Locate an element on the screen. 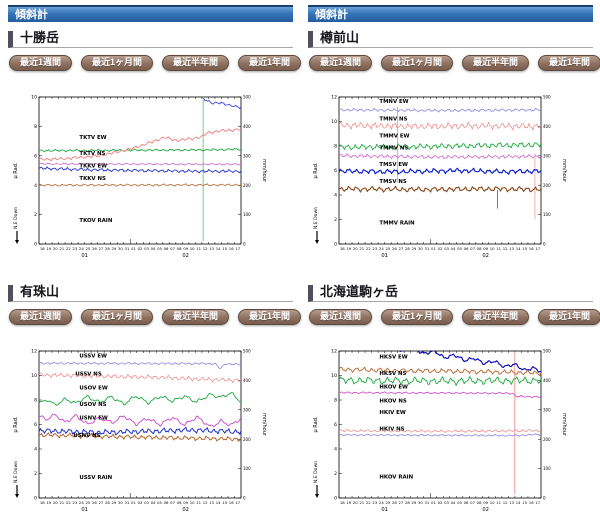 The height and width of the screenshot is (528, 600). volcano-title: 十勝岳 is located at coordinates (150, 39).